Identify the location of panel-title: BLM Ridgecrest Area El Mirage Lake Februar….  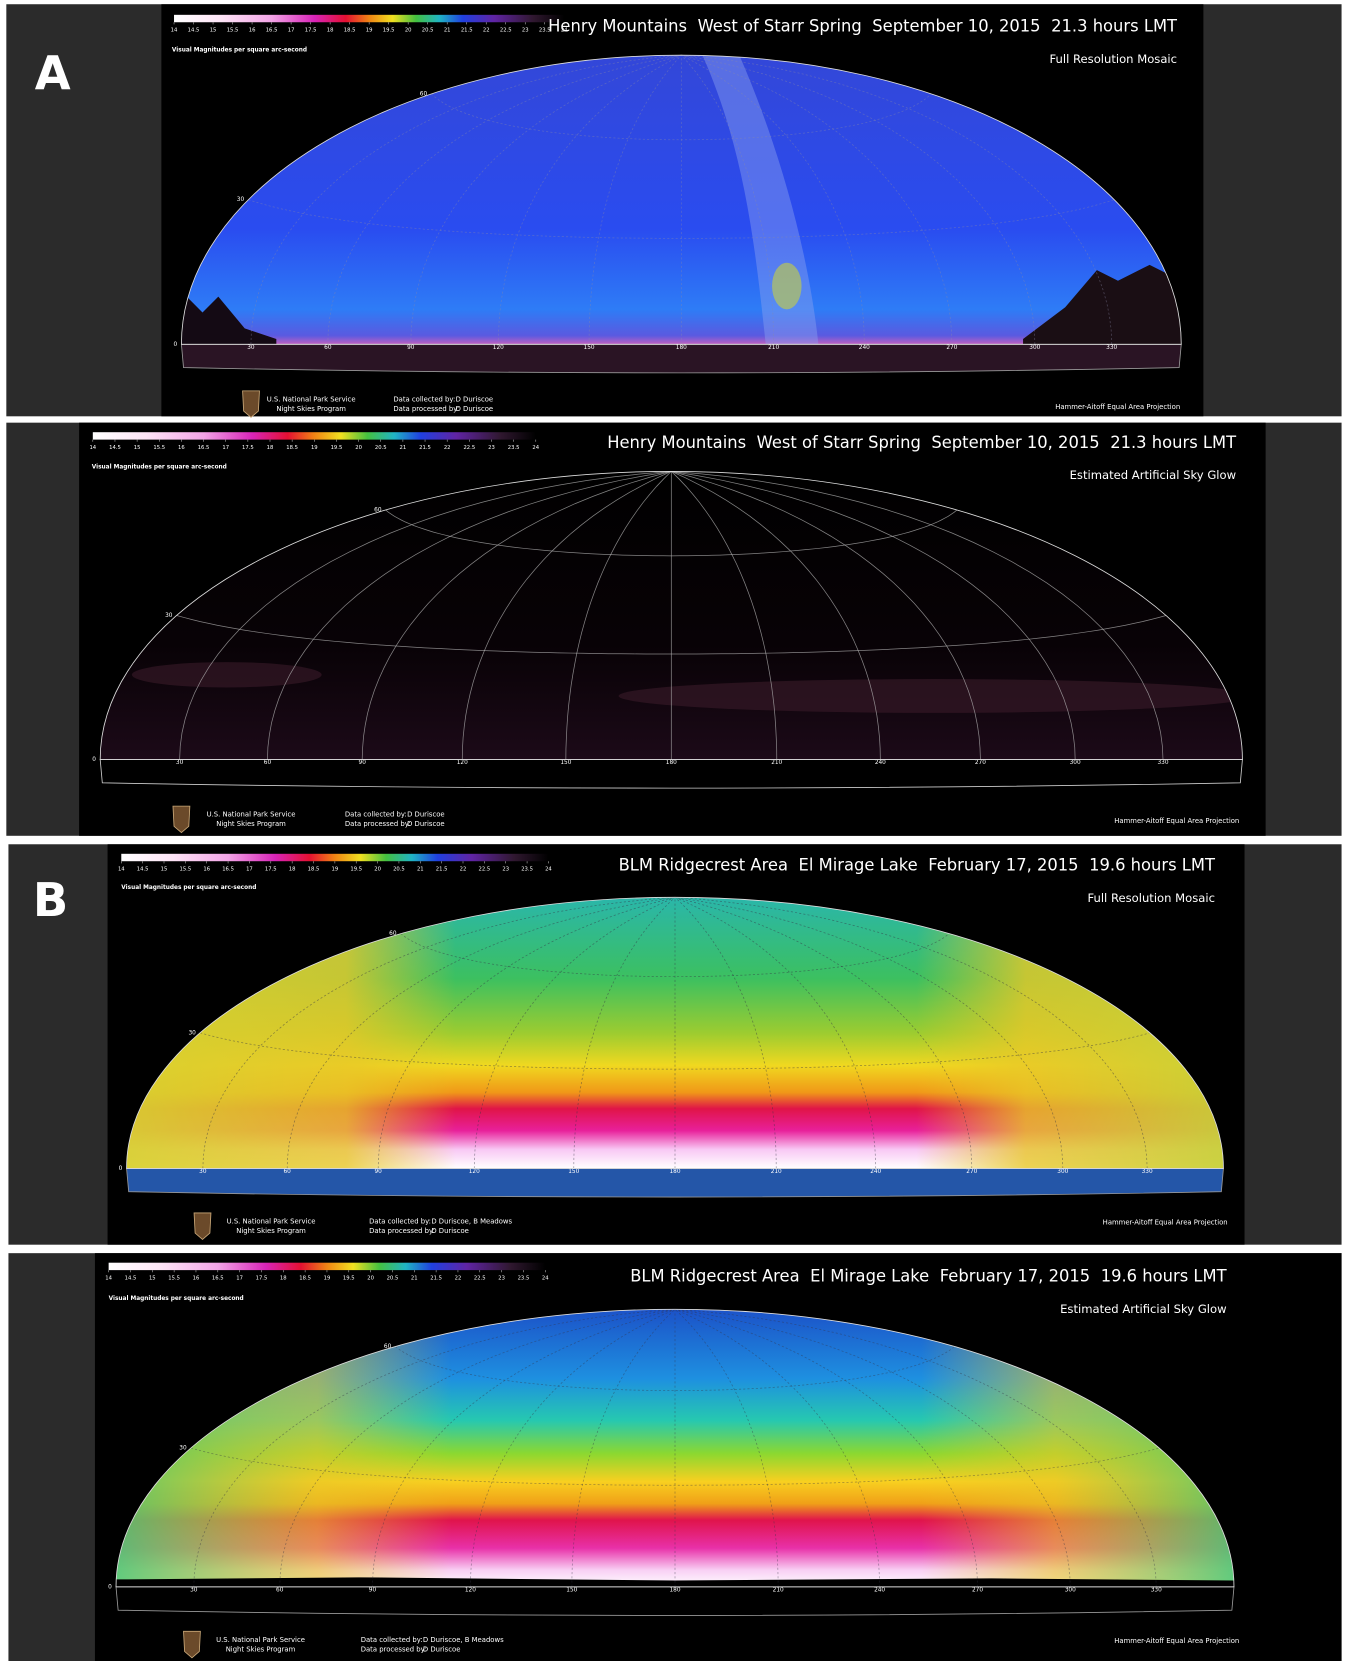
(917, 864).